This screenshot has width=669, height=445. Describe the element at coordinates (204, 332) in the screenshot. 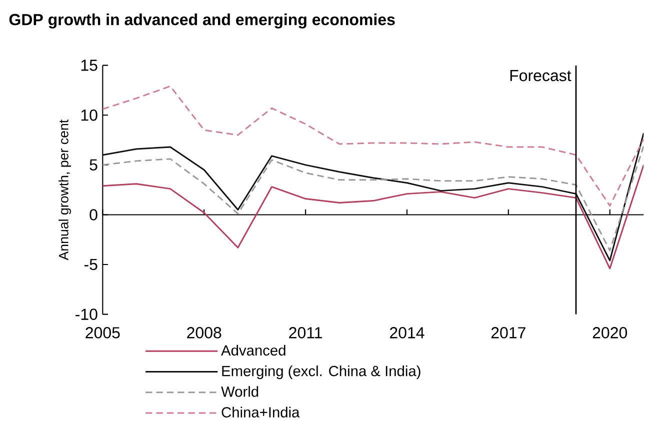

I see `x-tick-label: 2008` at that location.